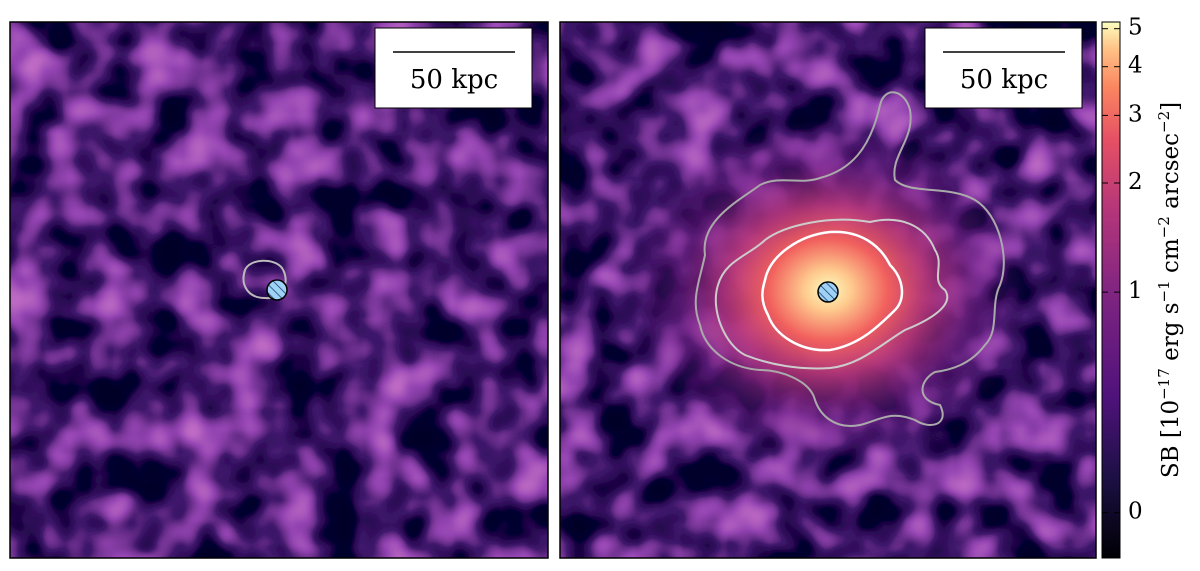 The image size is (1200, 571). I want to click on colorbar-tick-label: 2, so click(1135, 182).